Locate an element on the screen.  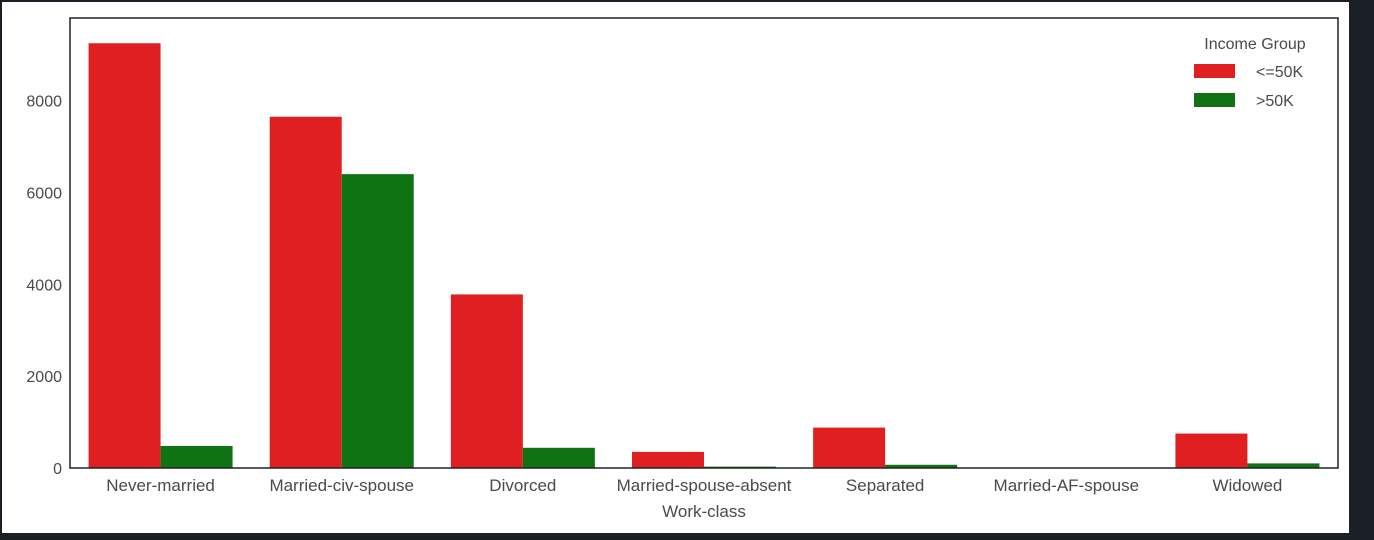
legend-label: >50K is located at coordinates (1275, 101).